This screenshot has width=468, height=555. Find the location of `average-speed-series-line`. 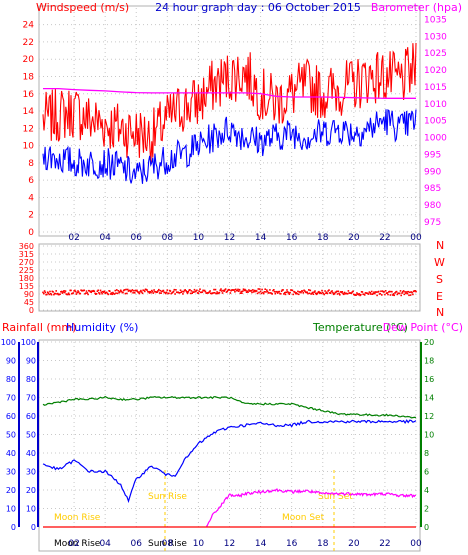

average-speed-series-line is located at coordinates (229, 146).